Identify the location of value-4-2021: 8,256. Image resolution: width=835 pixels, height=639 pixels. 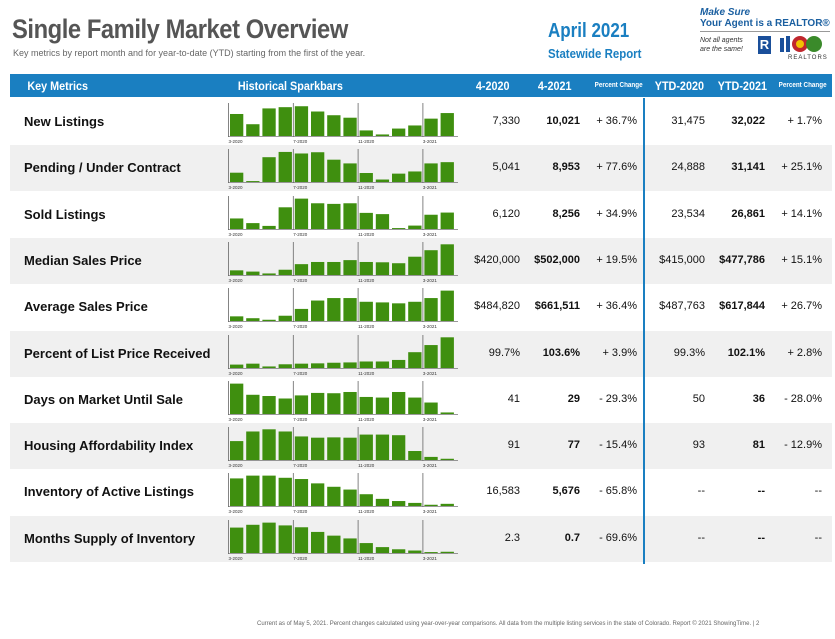
(566, 213).